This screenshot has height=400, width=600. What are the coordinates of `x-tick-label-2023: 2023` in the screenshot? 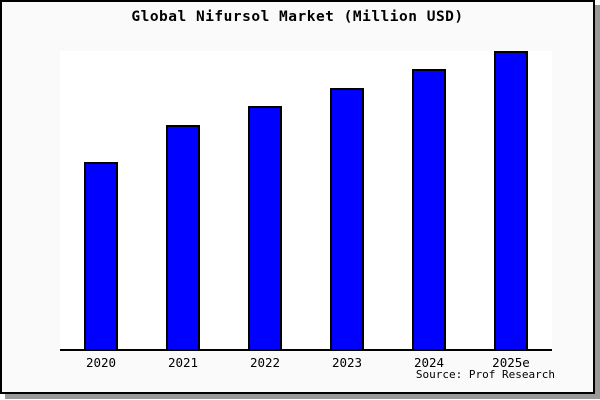 It's located at (347, 362).